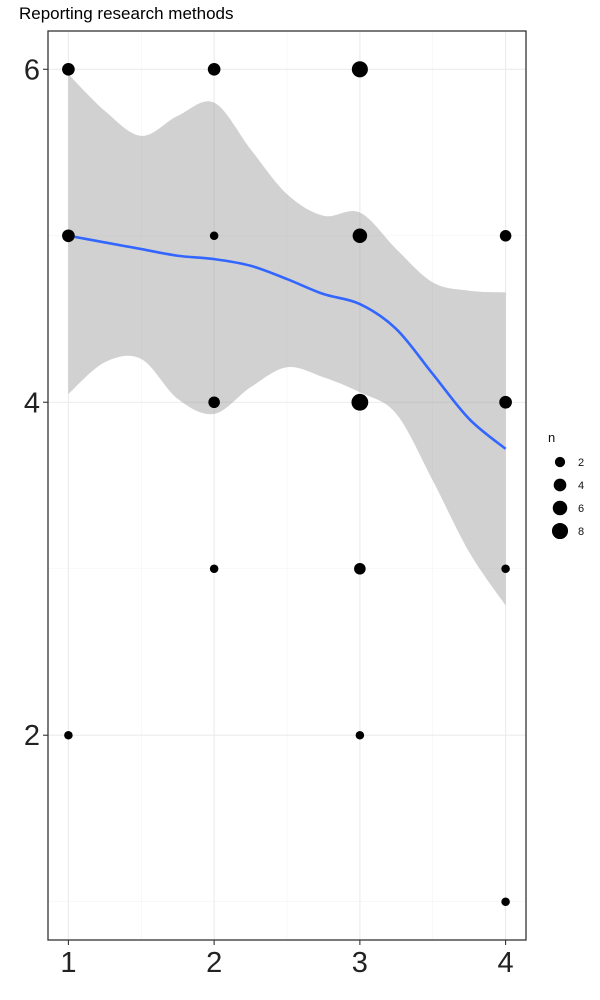 The image size is (600, 1000). I want to click on chart-title: Reporting research methods, so click(126, 13).